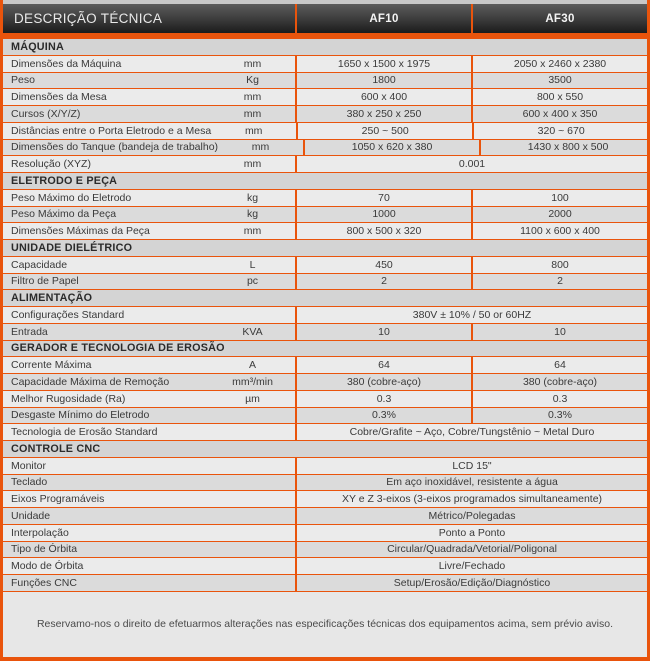  I want to click on row-value-af10: 0.3%, so click(383, 415).